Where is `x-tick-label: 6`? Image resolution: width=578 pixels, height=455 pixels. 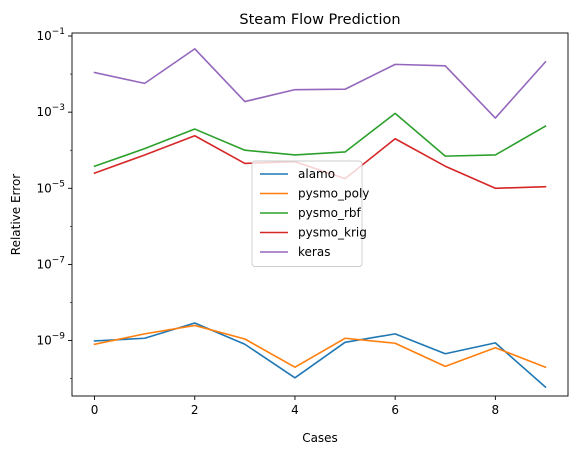
x-tick-label: 6 is located at coordinates (395, 410).